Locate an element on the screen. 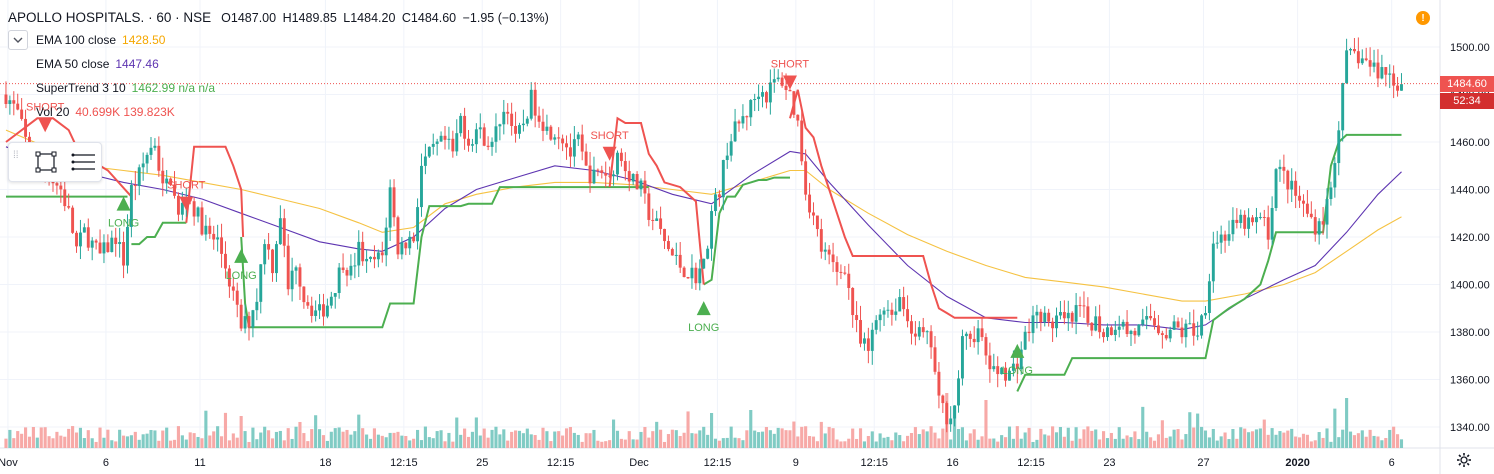  indicator-ema100: EMA 100 close 1428.50 is located at coordinates (125, 40).